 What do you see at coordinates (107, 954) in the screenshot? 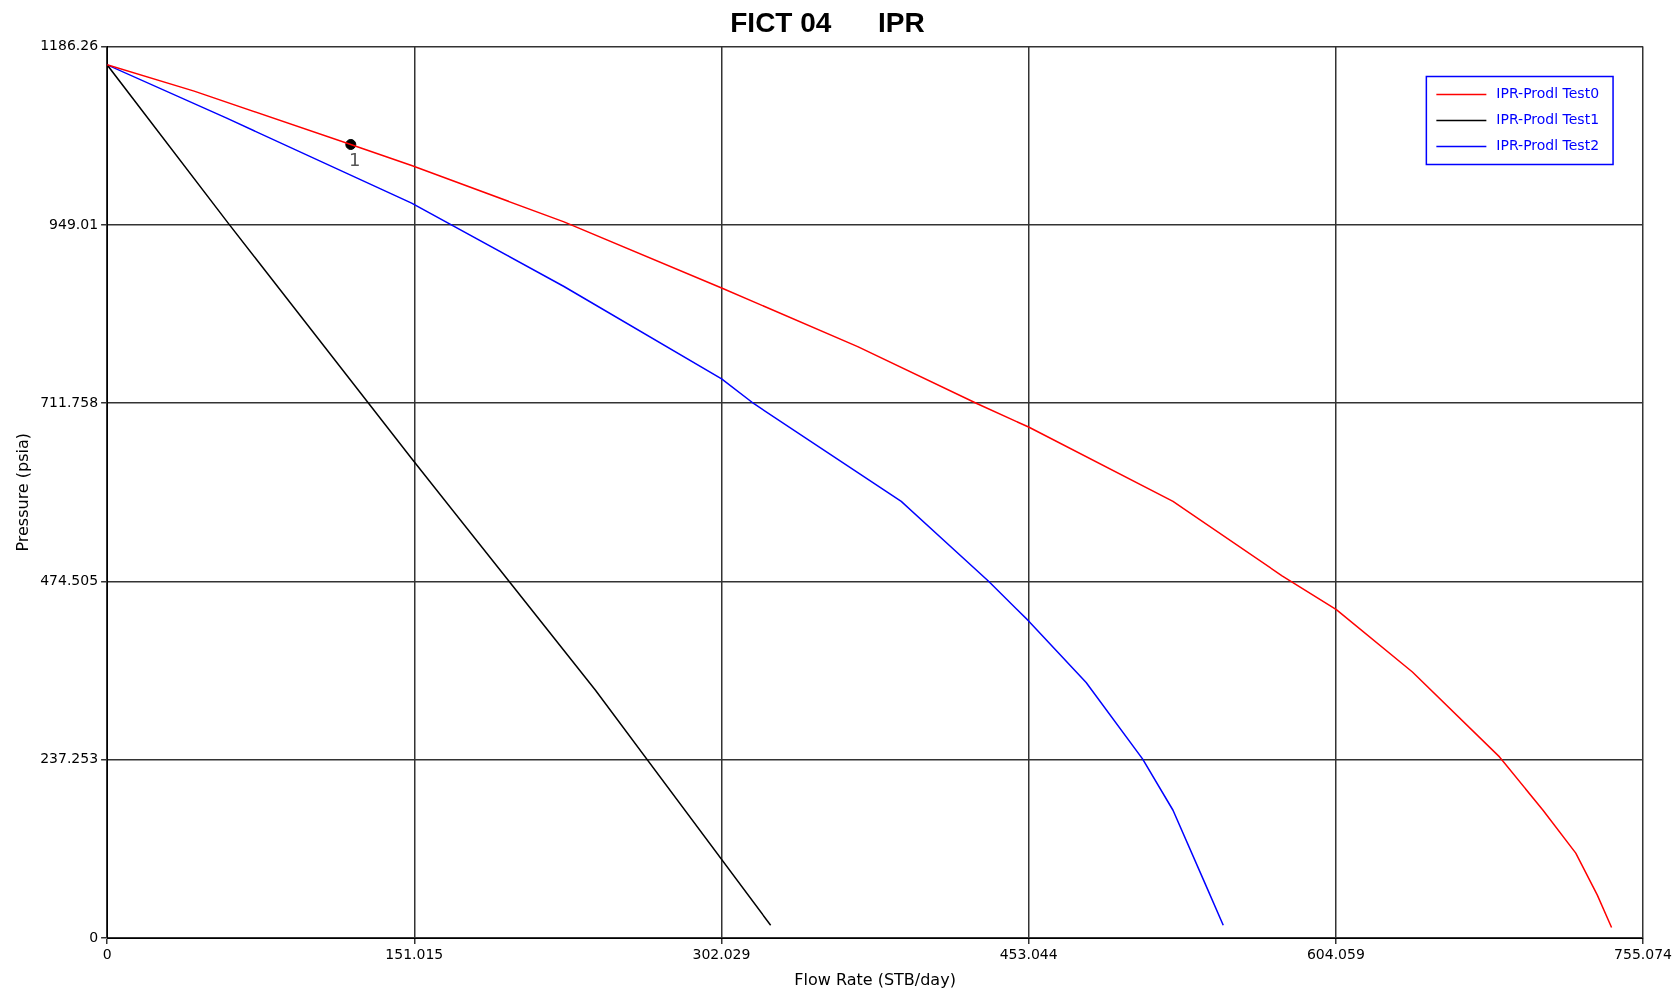
I see `x-tick-label: 0` at bounding box center [107, 954].